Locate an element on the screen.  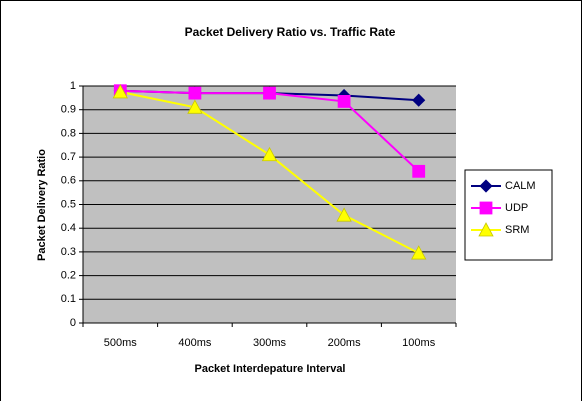
y-tick-label: 0.4 is located at coordinates (68, 228).